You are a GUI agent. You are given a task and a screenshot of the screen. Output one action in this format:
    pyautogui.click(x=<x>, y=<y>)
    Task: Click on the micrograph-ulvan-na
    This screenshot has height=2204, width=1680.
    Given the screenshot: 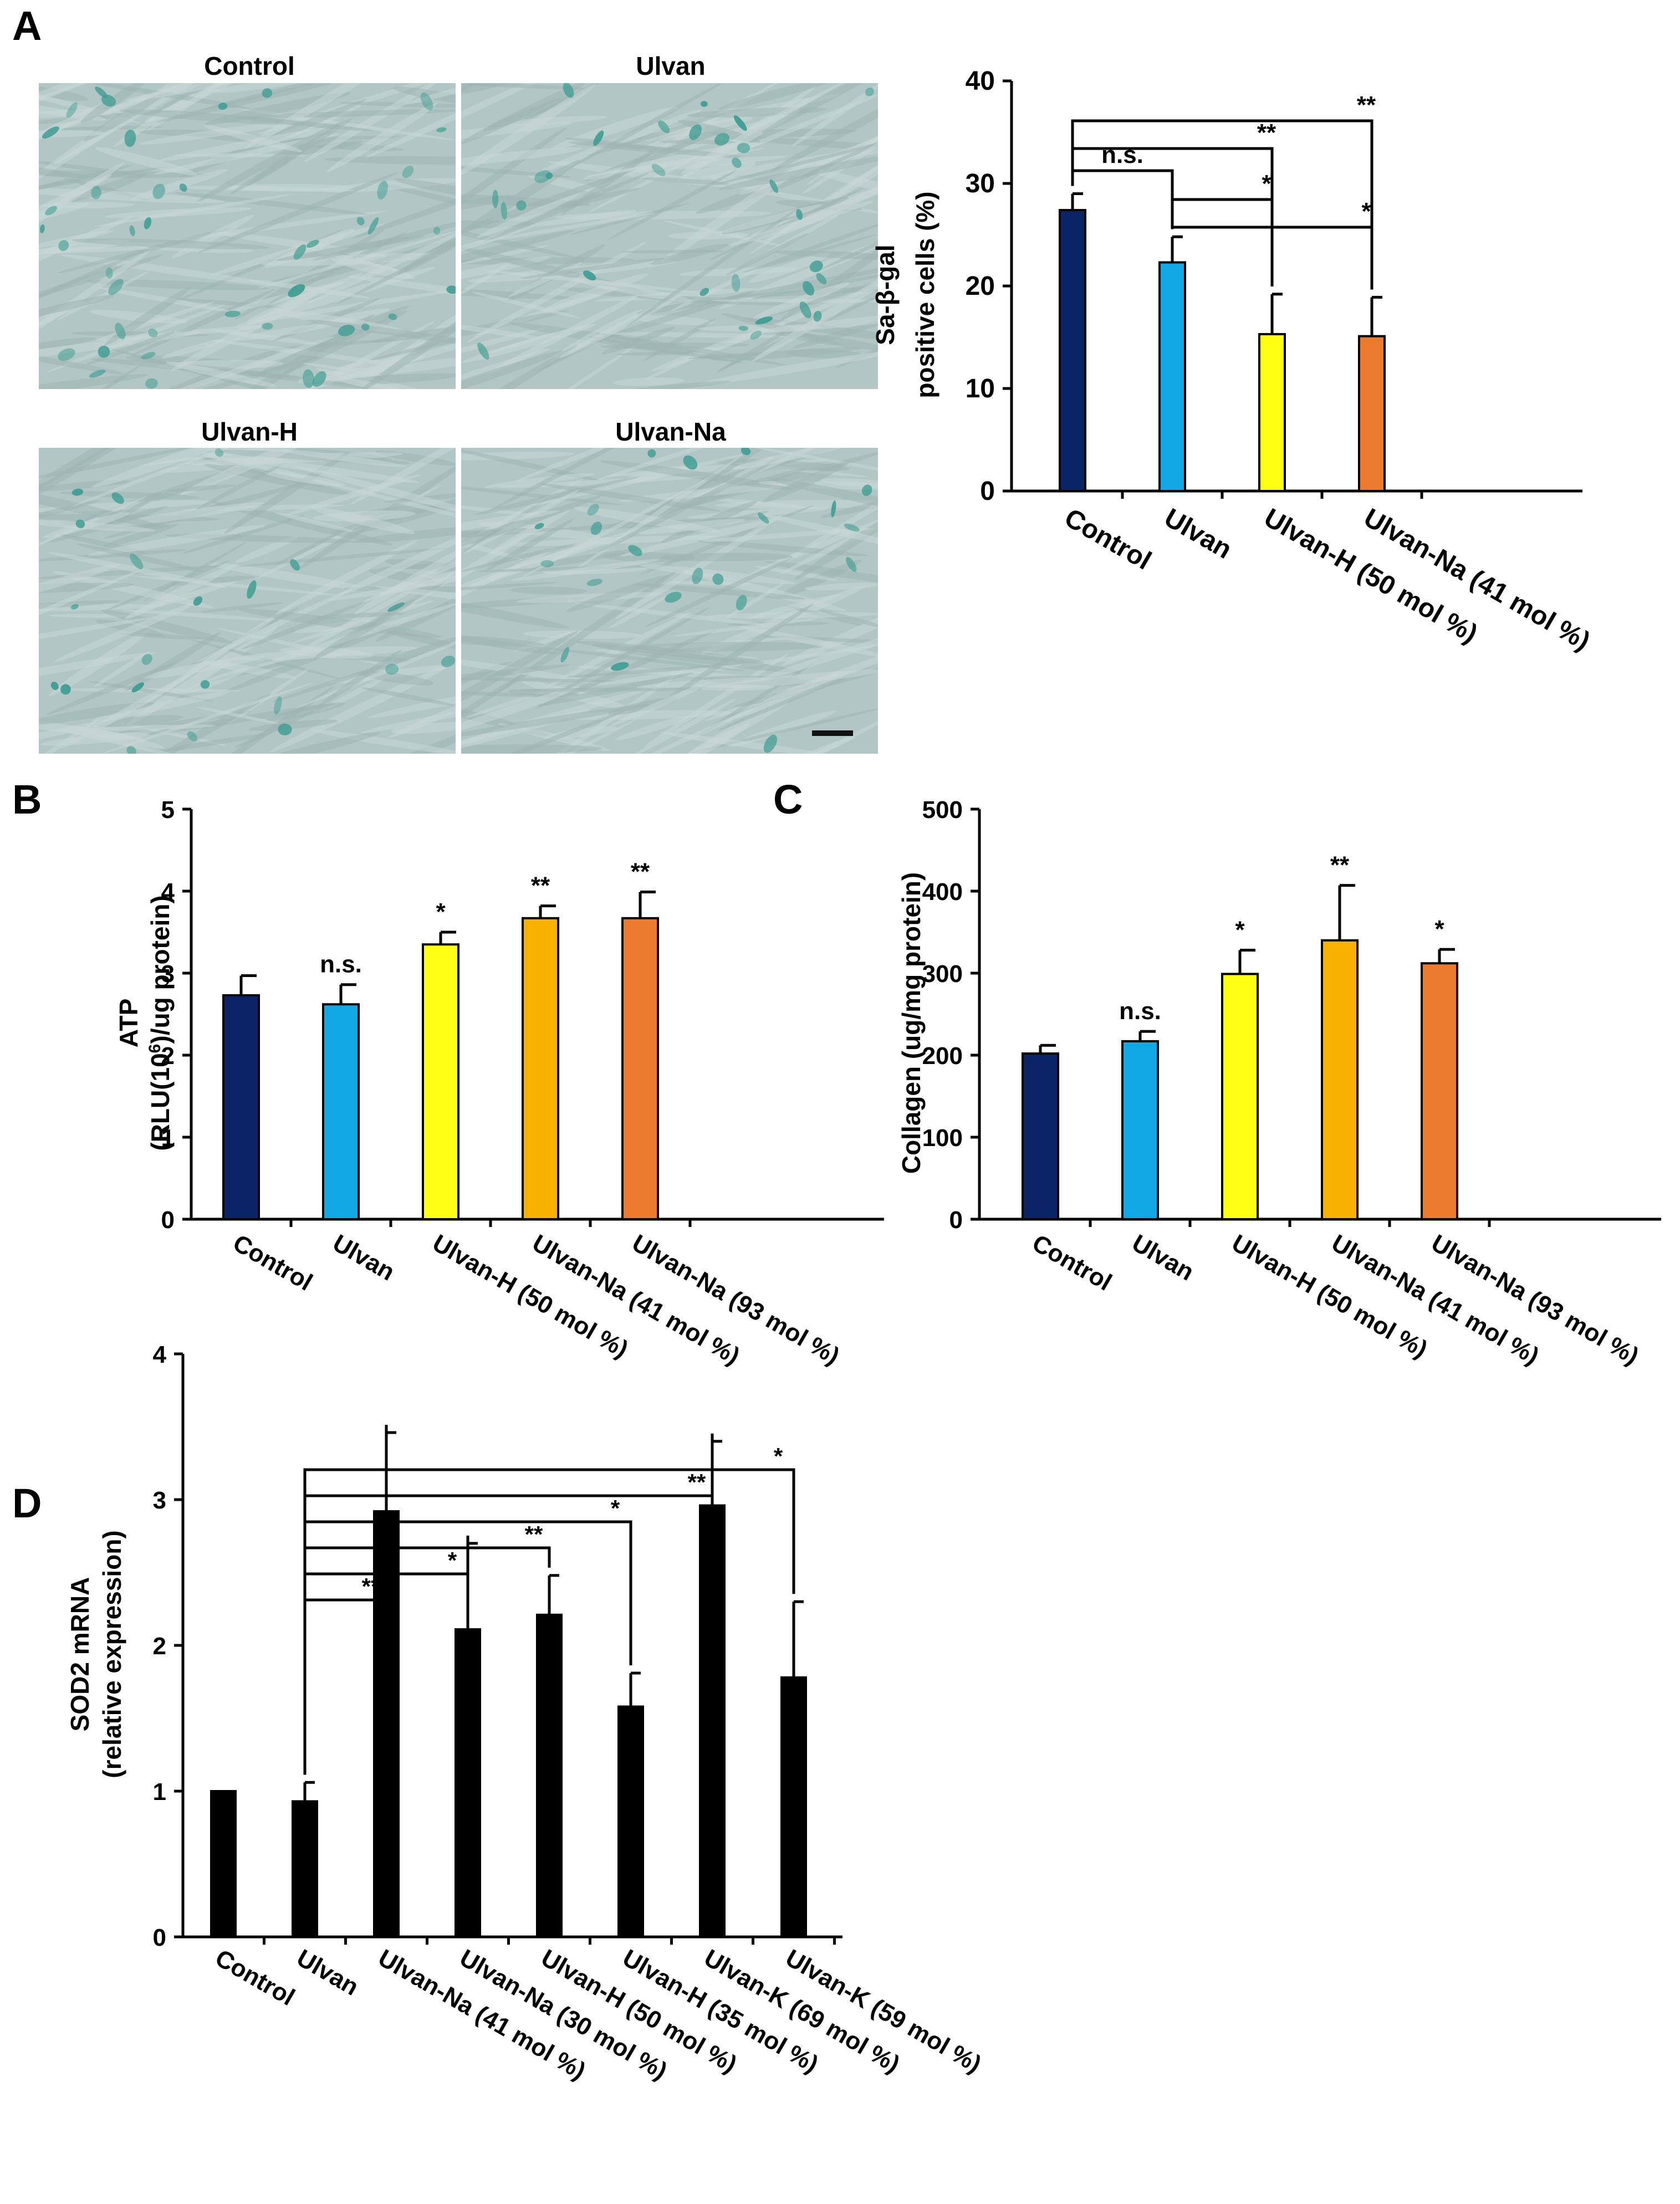 What is the action you would take?
    pyautogui.click(x=669, y=601)
    